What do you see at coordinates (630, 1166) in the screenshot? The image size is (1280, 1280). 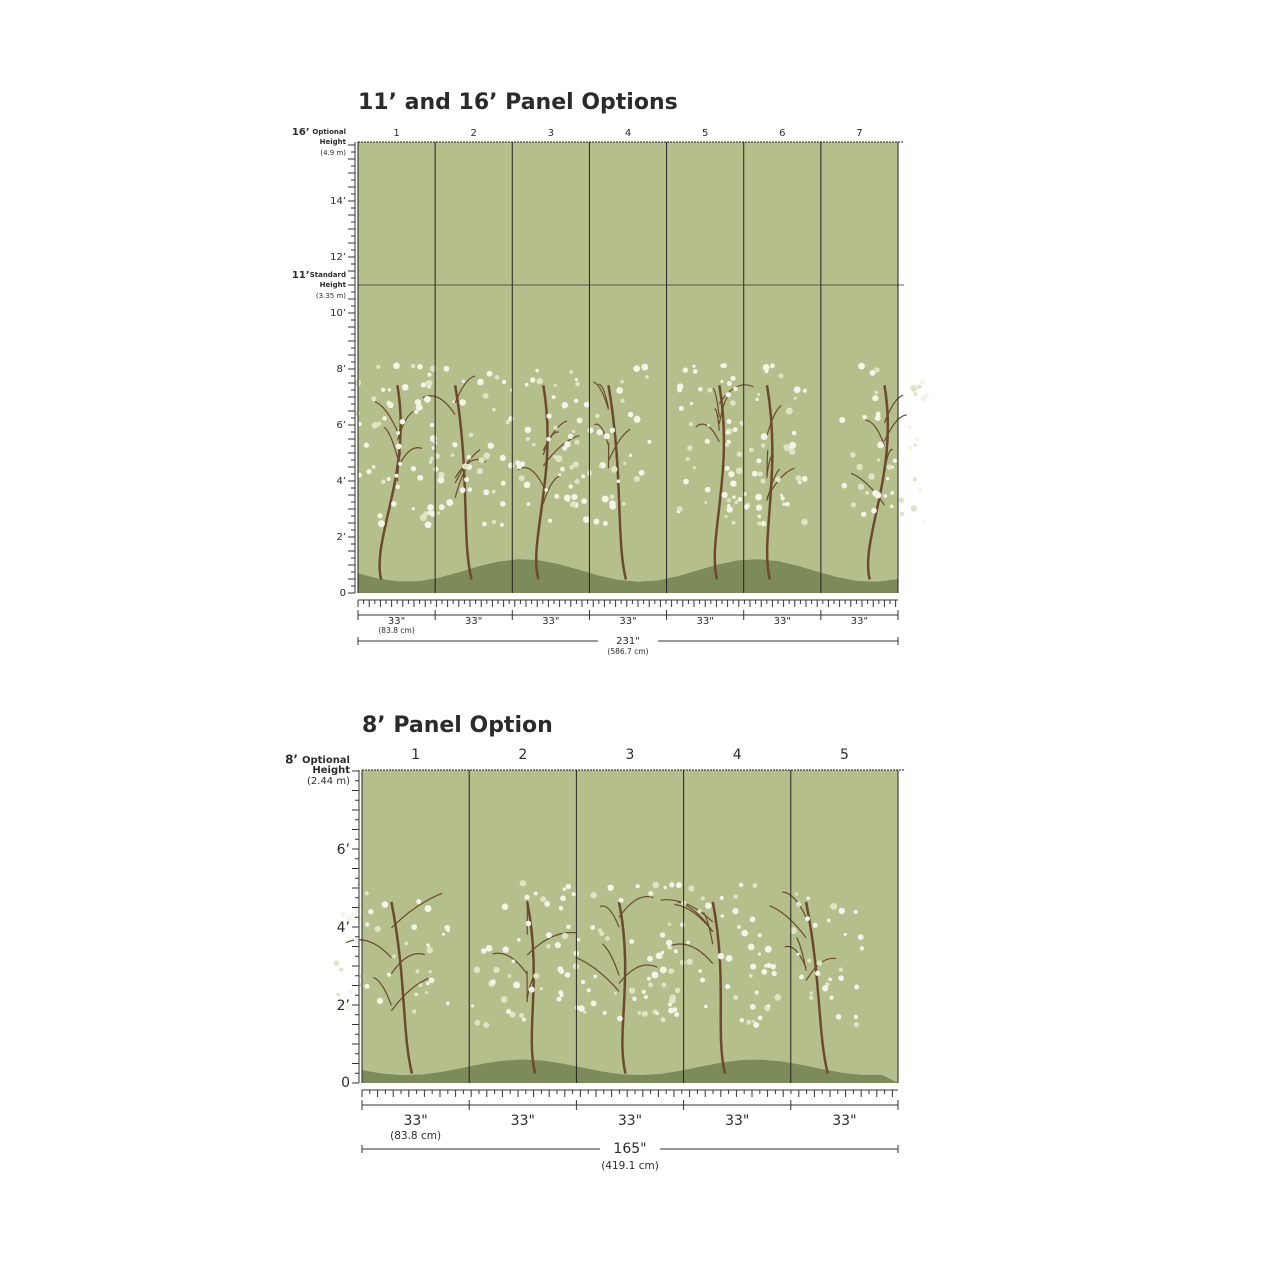 I see `total-width-metric: (419.1 cm)` at bounding box center [630, 1166].